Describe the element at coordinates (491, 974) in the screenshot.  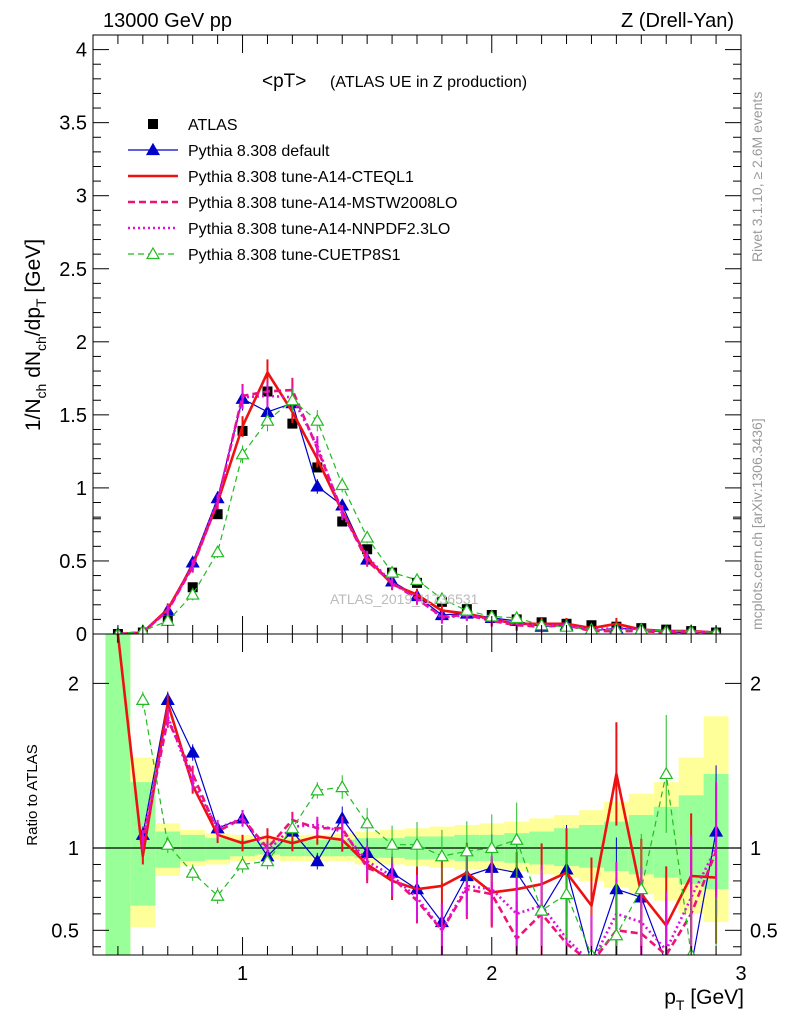
I see `x-tick-label: 2` at that location.